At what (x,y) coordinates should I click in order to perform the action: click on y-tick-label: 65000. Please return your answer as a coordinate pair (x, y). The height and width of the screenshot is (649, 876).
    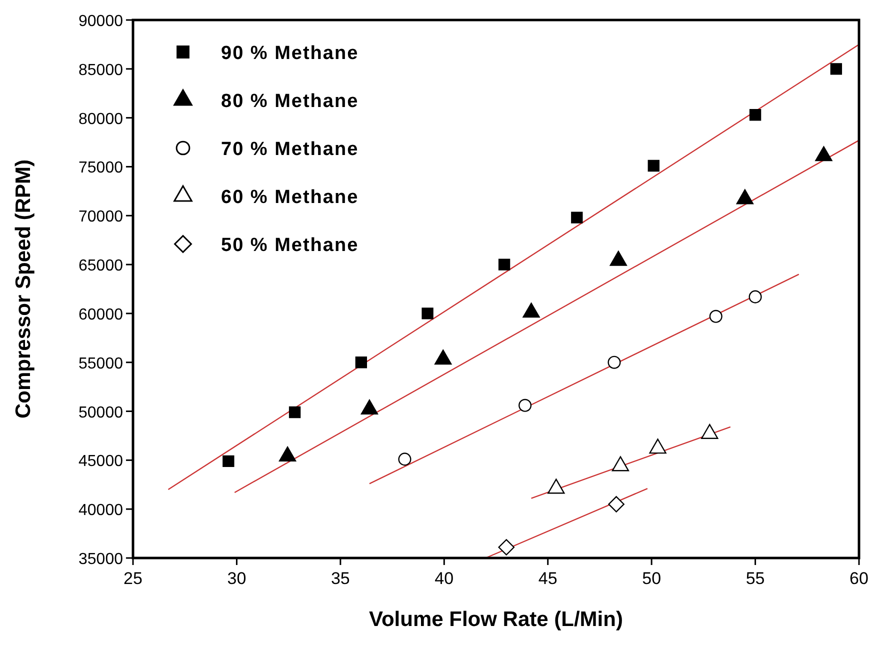
    Looking at the image, I should click on (101, 266).